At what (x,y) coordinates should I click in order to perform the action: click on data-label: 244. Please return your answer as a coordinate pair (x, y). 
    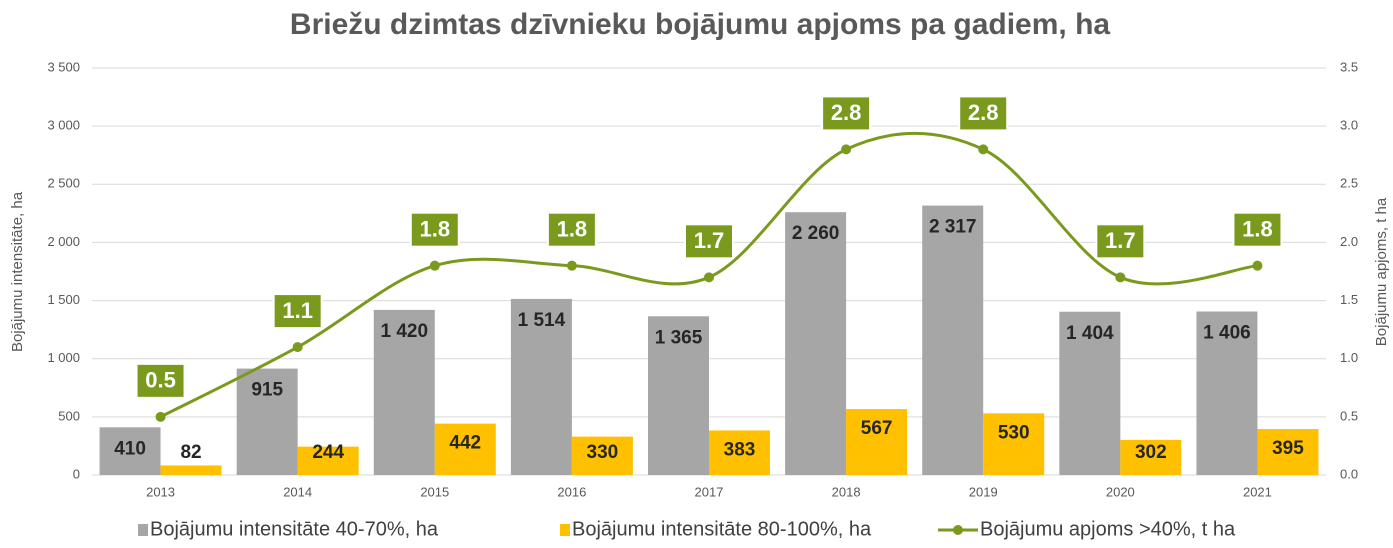
    Looking at the image, I should click on (328, 452).